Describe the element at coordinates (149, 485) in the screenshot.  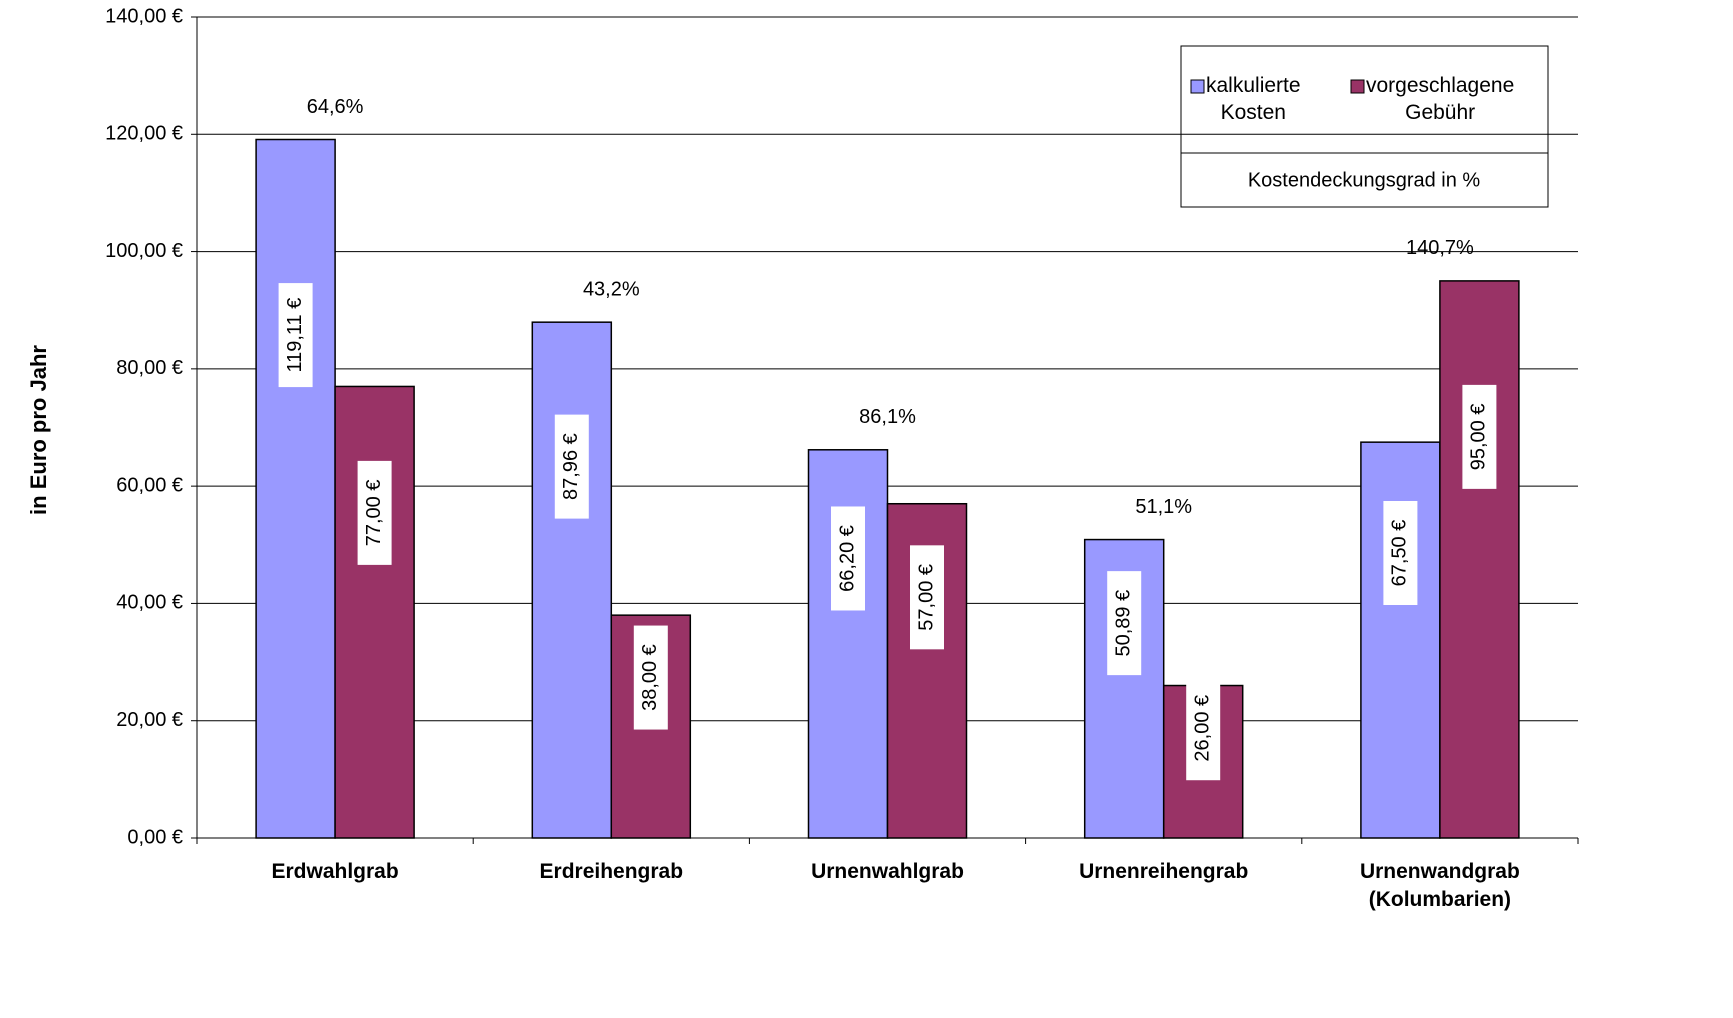
I see `y-tick-label: 60,00 €` at that location.